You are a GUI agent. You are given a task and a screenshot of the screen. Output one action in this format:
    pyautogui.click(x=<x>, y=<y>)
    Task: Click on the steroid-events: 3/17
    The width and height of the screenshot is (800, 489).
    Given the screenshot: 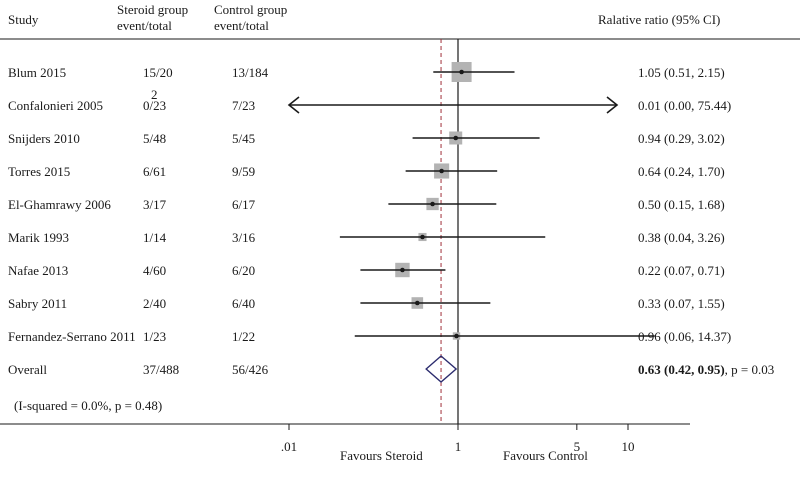 What is the action you would take?
    pyautogui.click(x=155, y=204)
    